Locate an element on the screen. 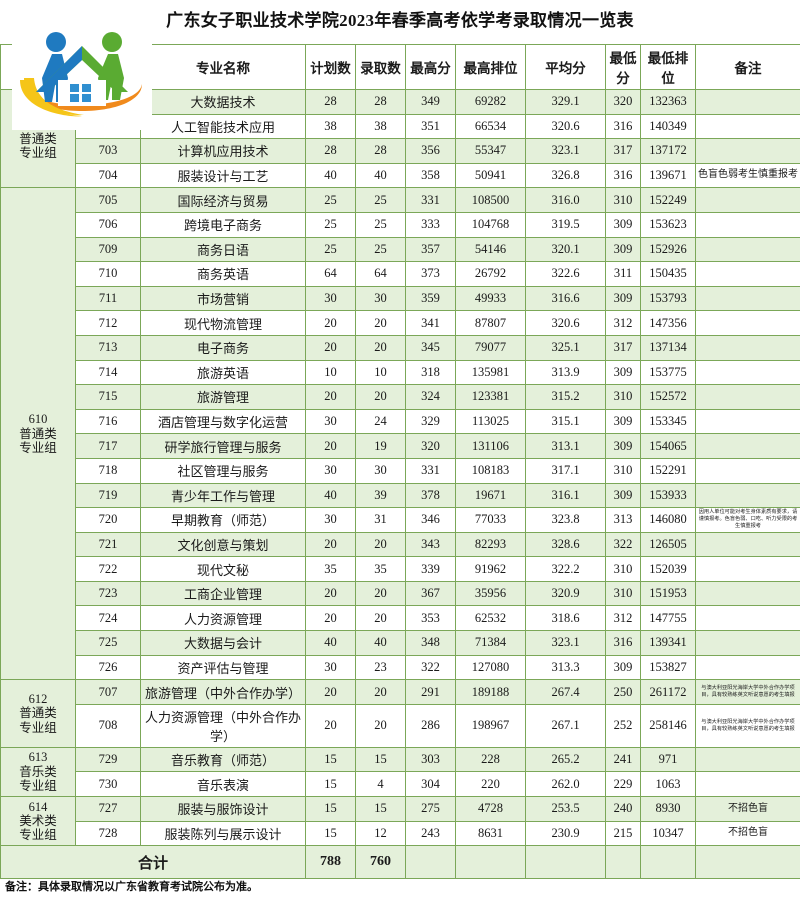  cell-code: 713 is located at coordinates (108, 347).